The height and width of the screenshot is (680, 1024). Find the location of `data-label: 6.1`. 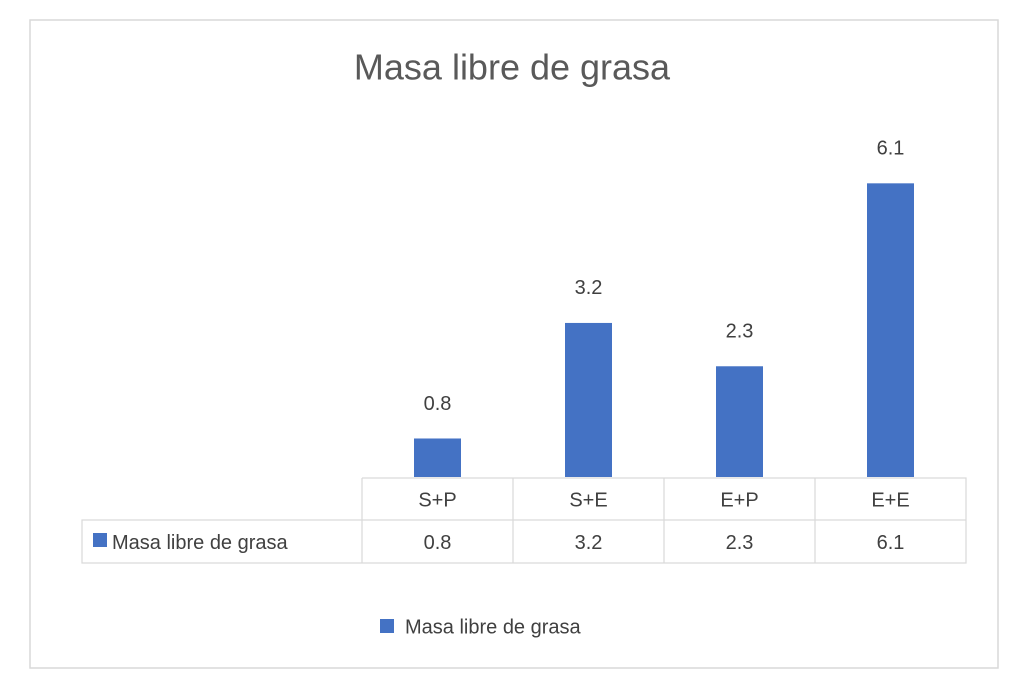

data-label: 6.1 is located at coordinates (891, 149).